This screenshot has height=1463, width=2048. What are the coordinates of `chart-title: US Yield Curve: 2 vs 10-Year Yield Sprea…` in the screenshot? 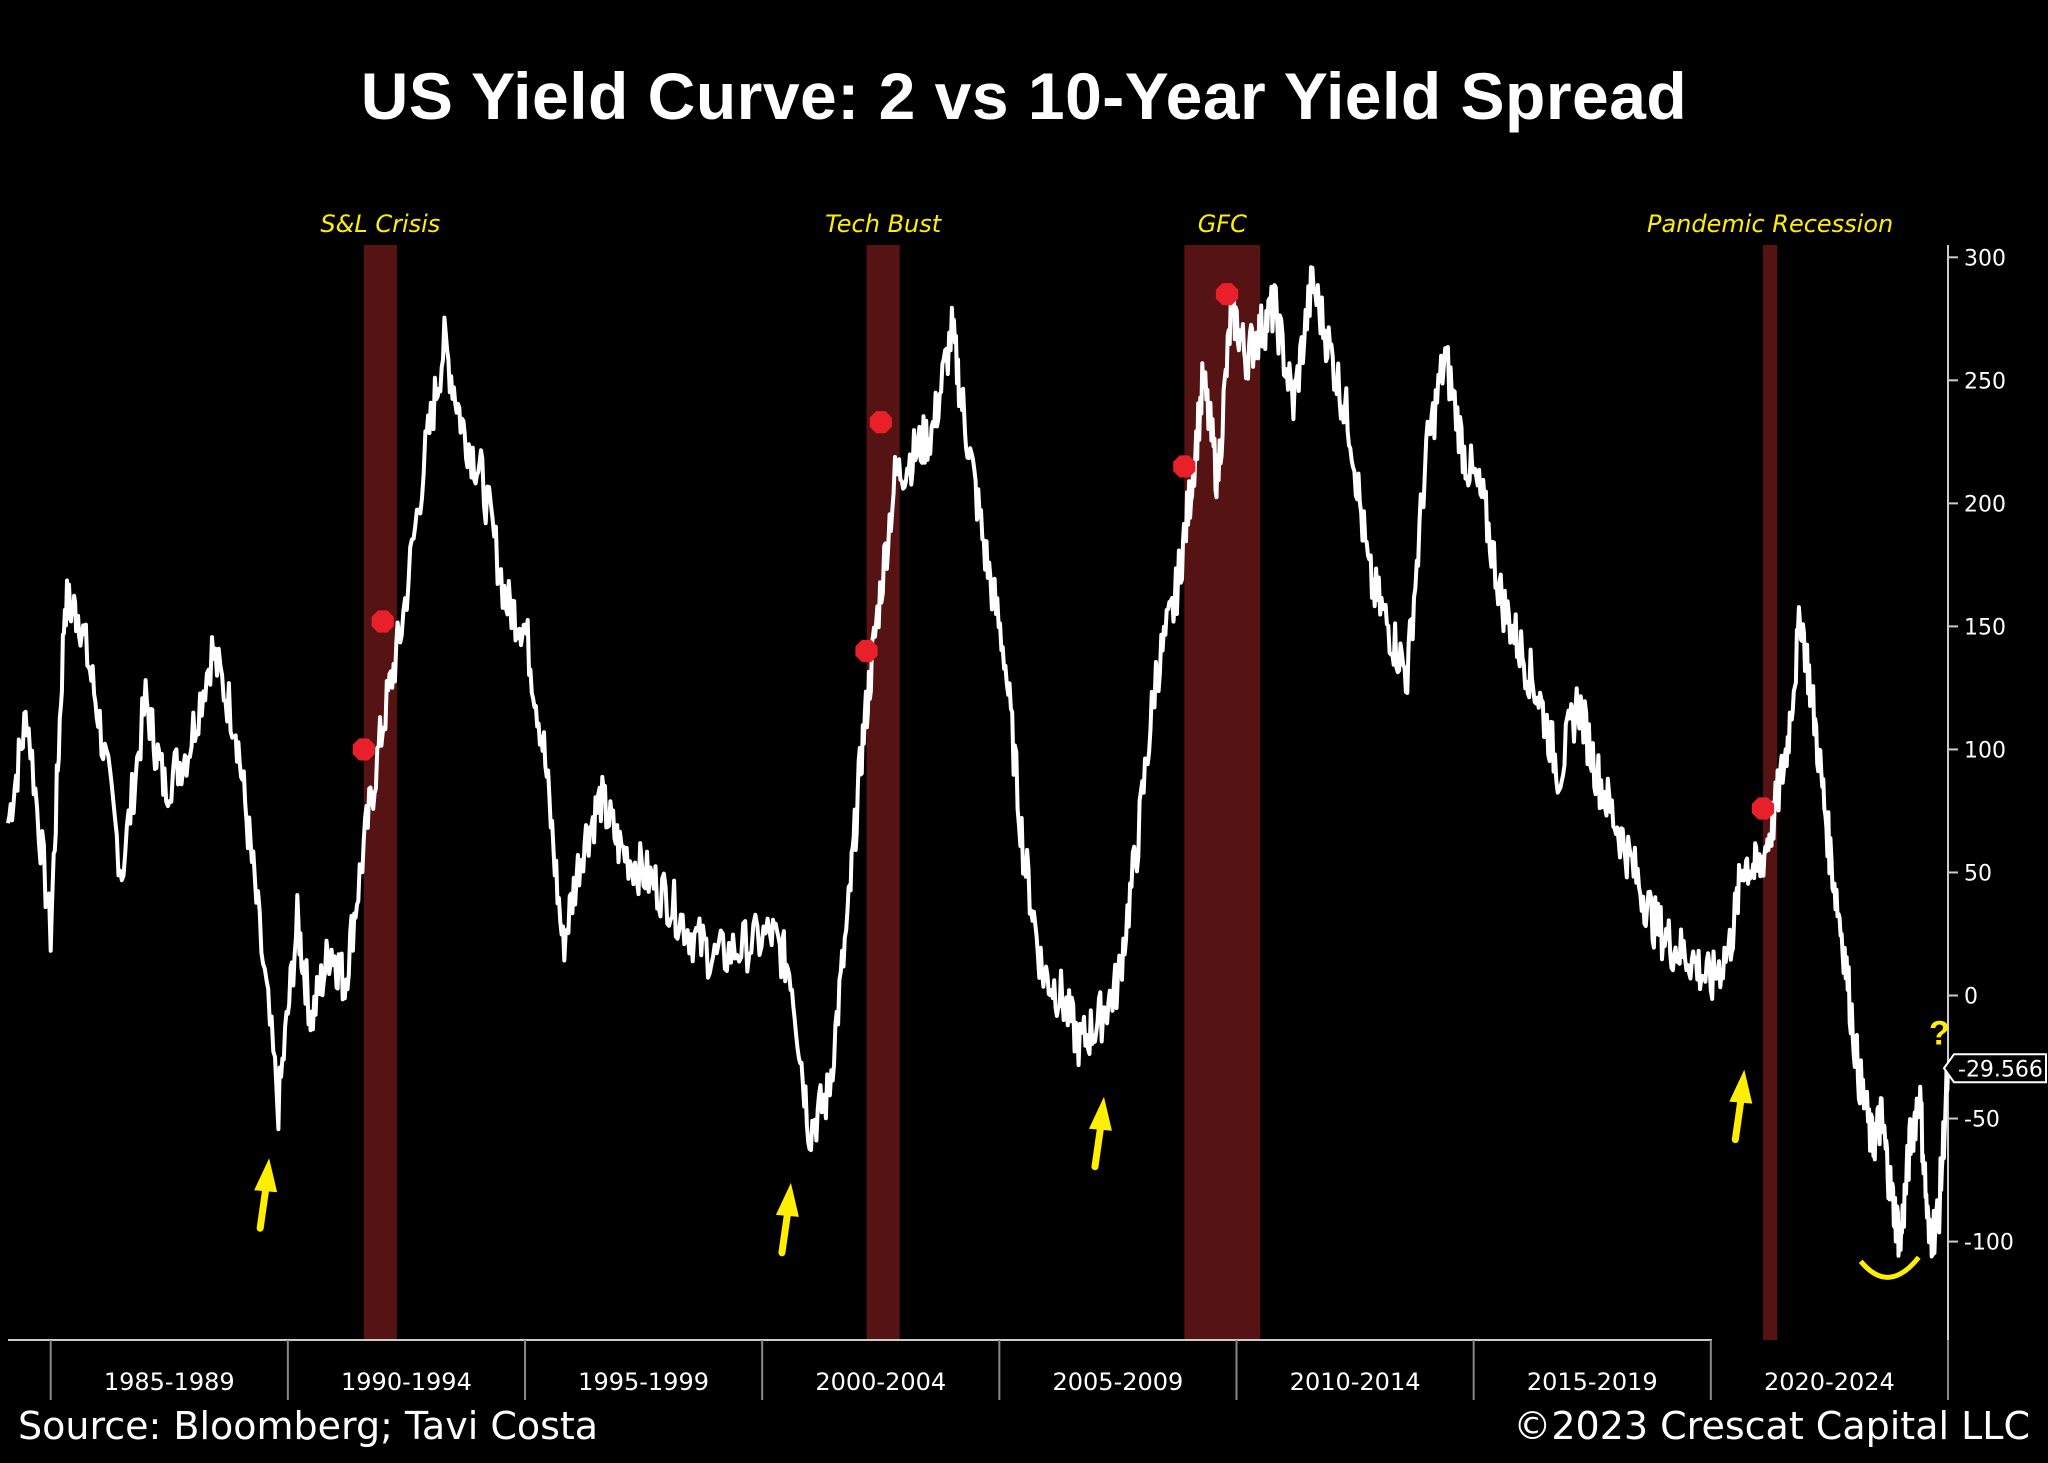 It's located at (1024, 96).